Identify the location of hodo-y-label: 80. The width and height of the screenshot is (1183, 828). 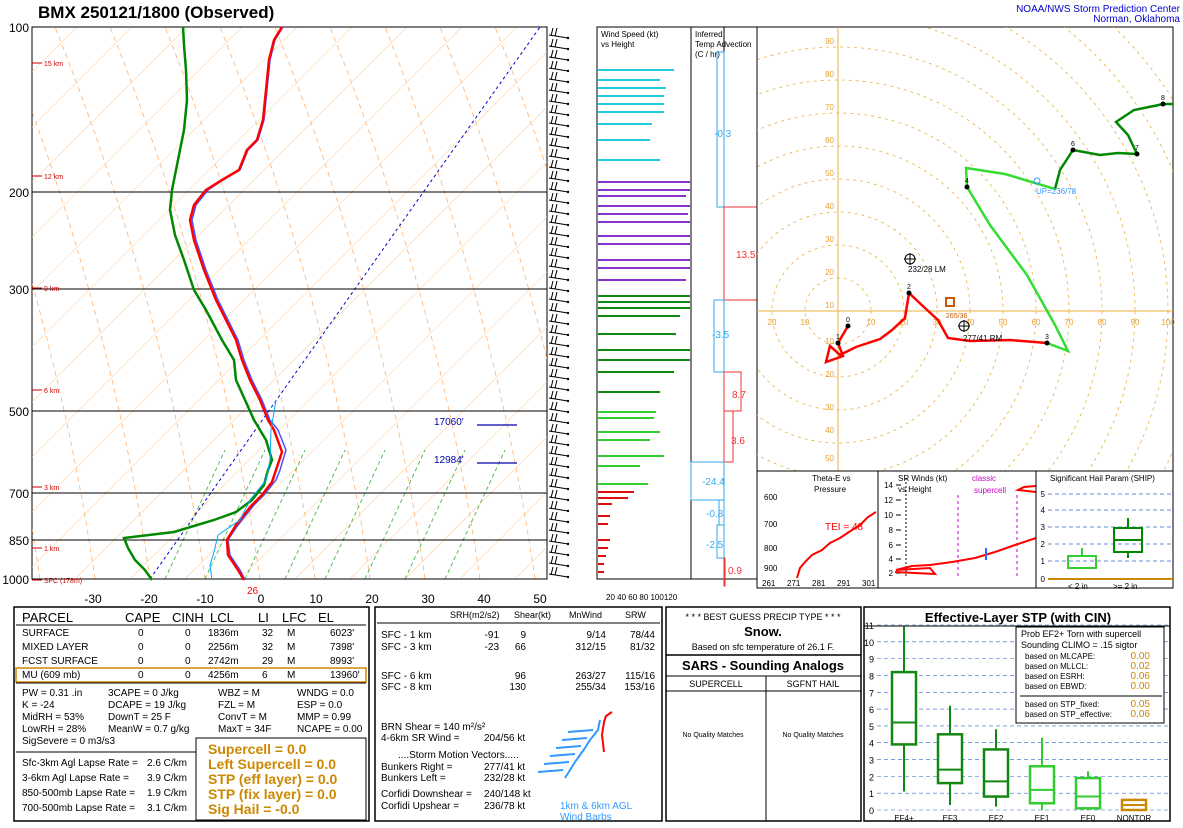
(829, 74).